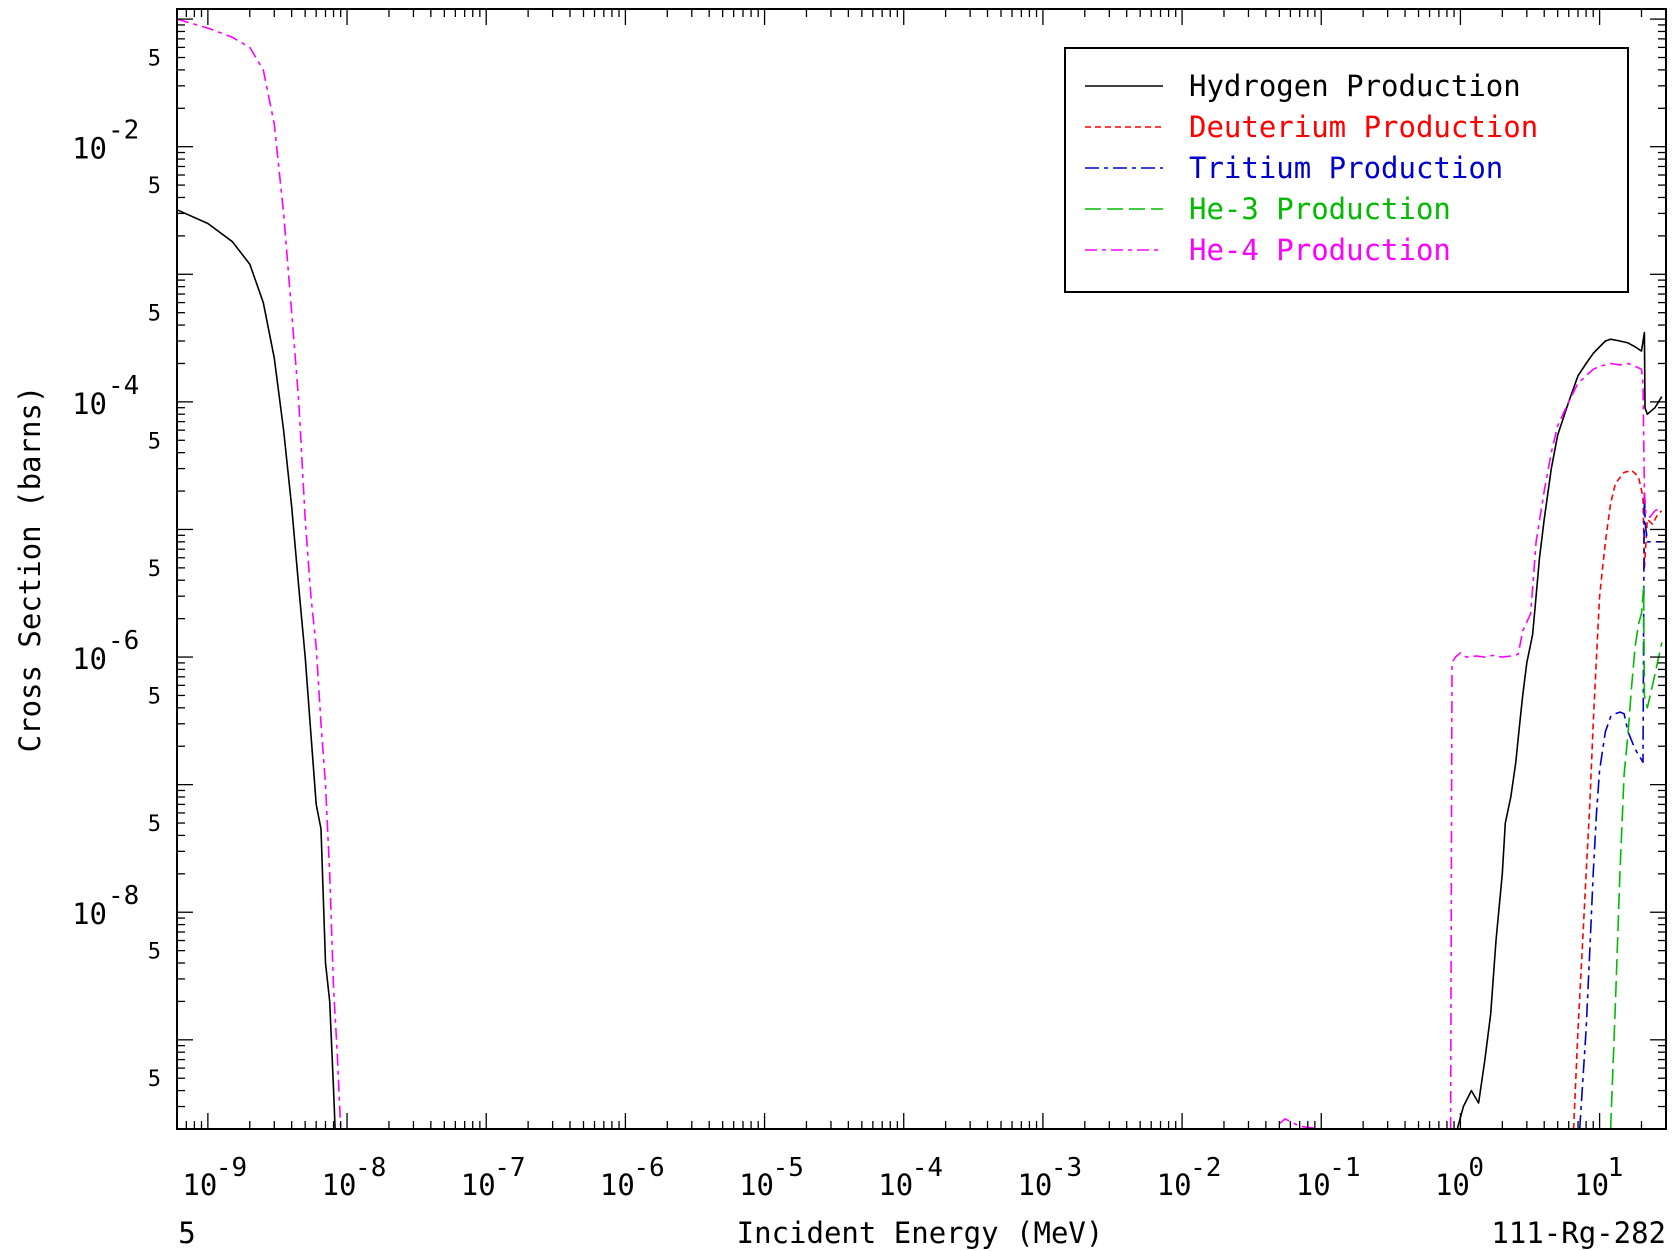  Describe the element at coordinates (1578, 1233) in the screenshot. I see `dataset-label: 111-Rg-282` at that location.